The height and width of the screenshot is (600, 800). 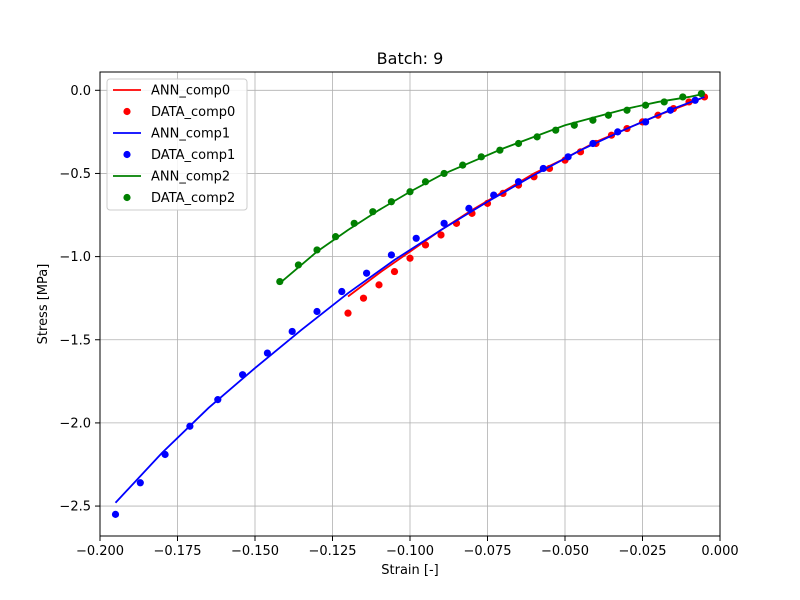 What do you see at coordinates (409, 570) in the screenshot?
I see `x-axis-label: Strain [-]` at bounding box center [409, 570].